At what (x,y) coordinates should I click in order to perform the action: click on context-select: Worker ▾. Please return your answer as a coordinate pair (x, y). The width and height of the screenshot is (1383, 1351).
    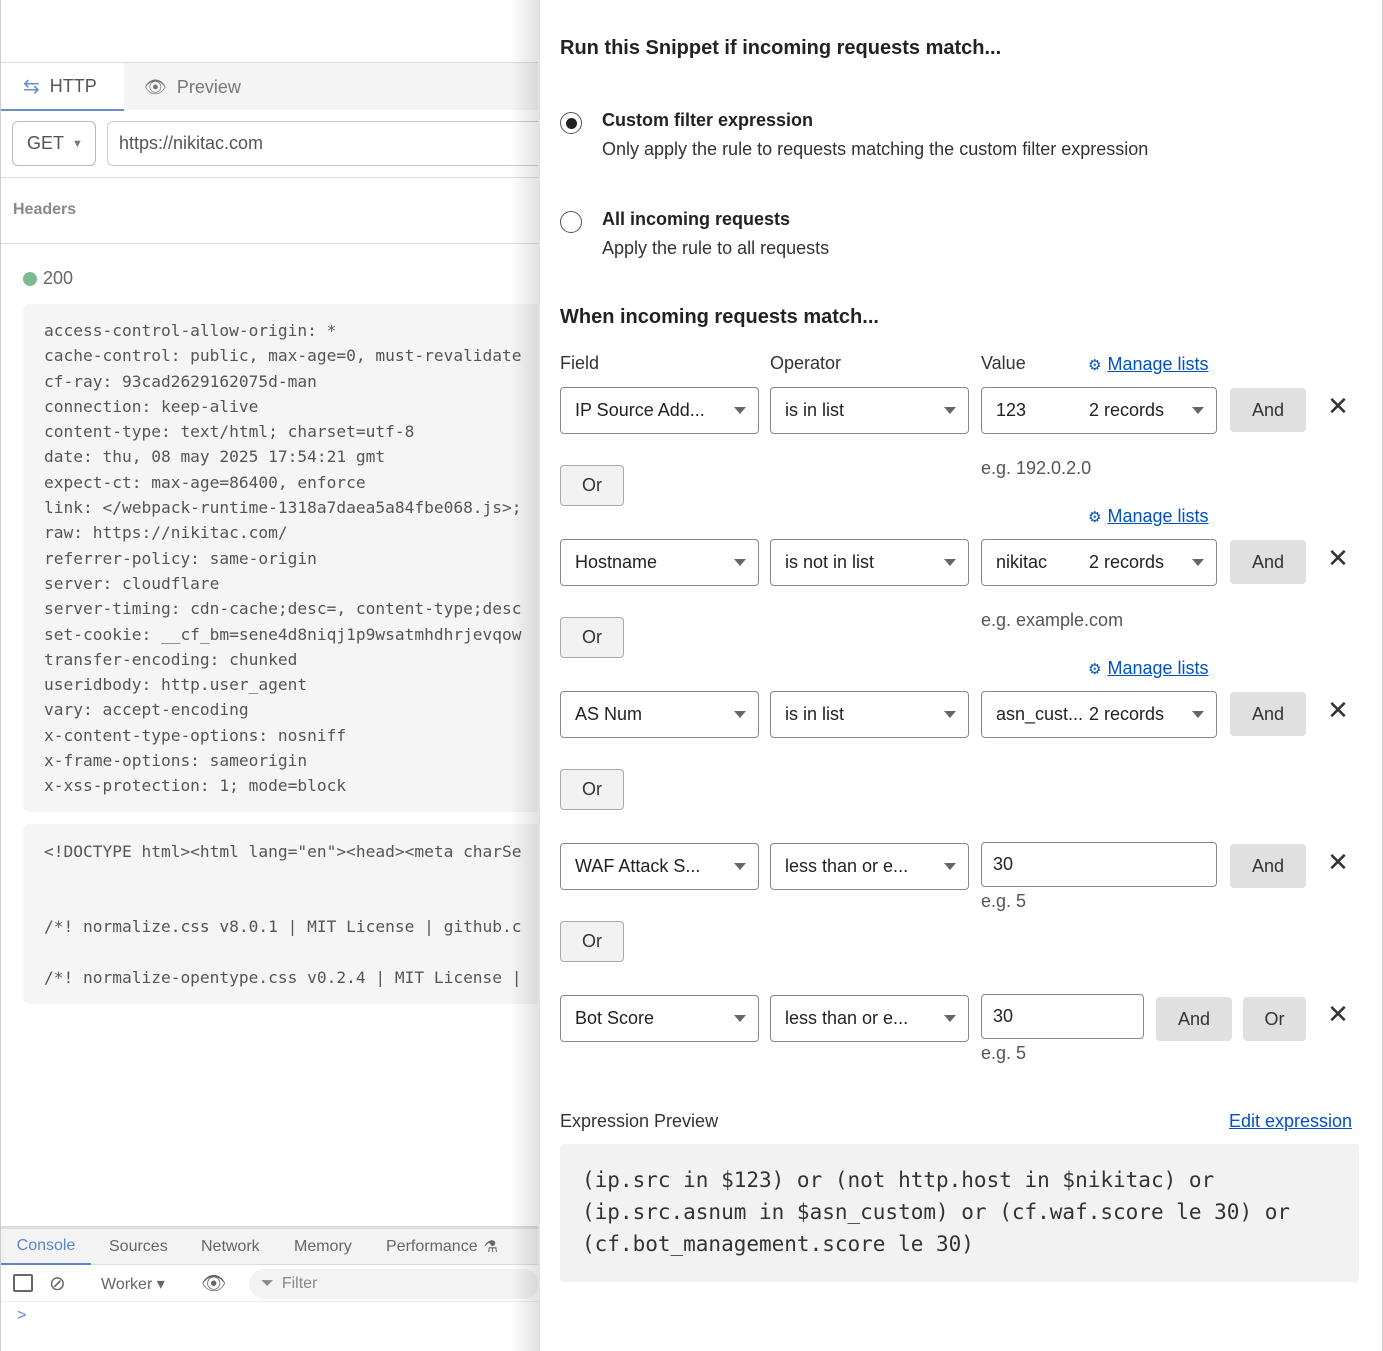
    Looking at the image, I should click on (133, 1284).